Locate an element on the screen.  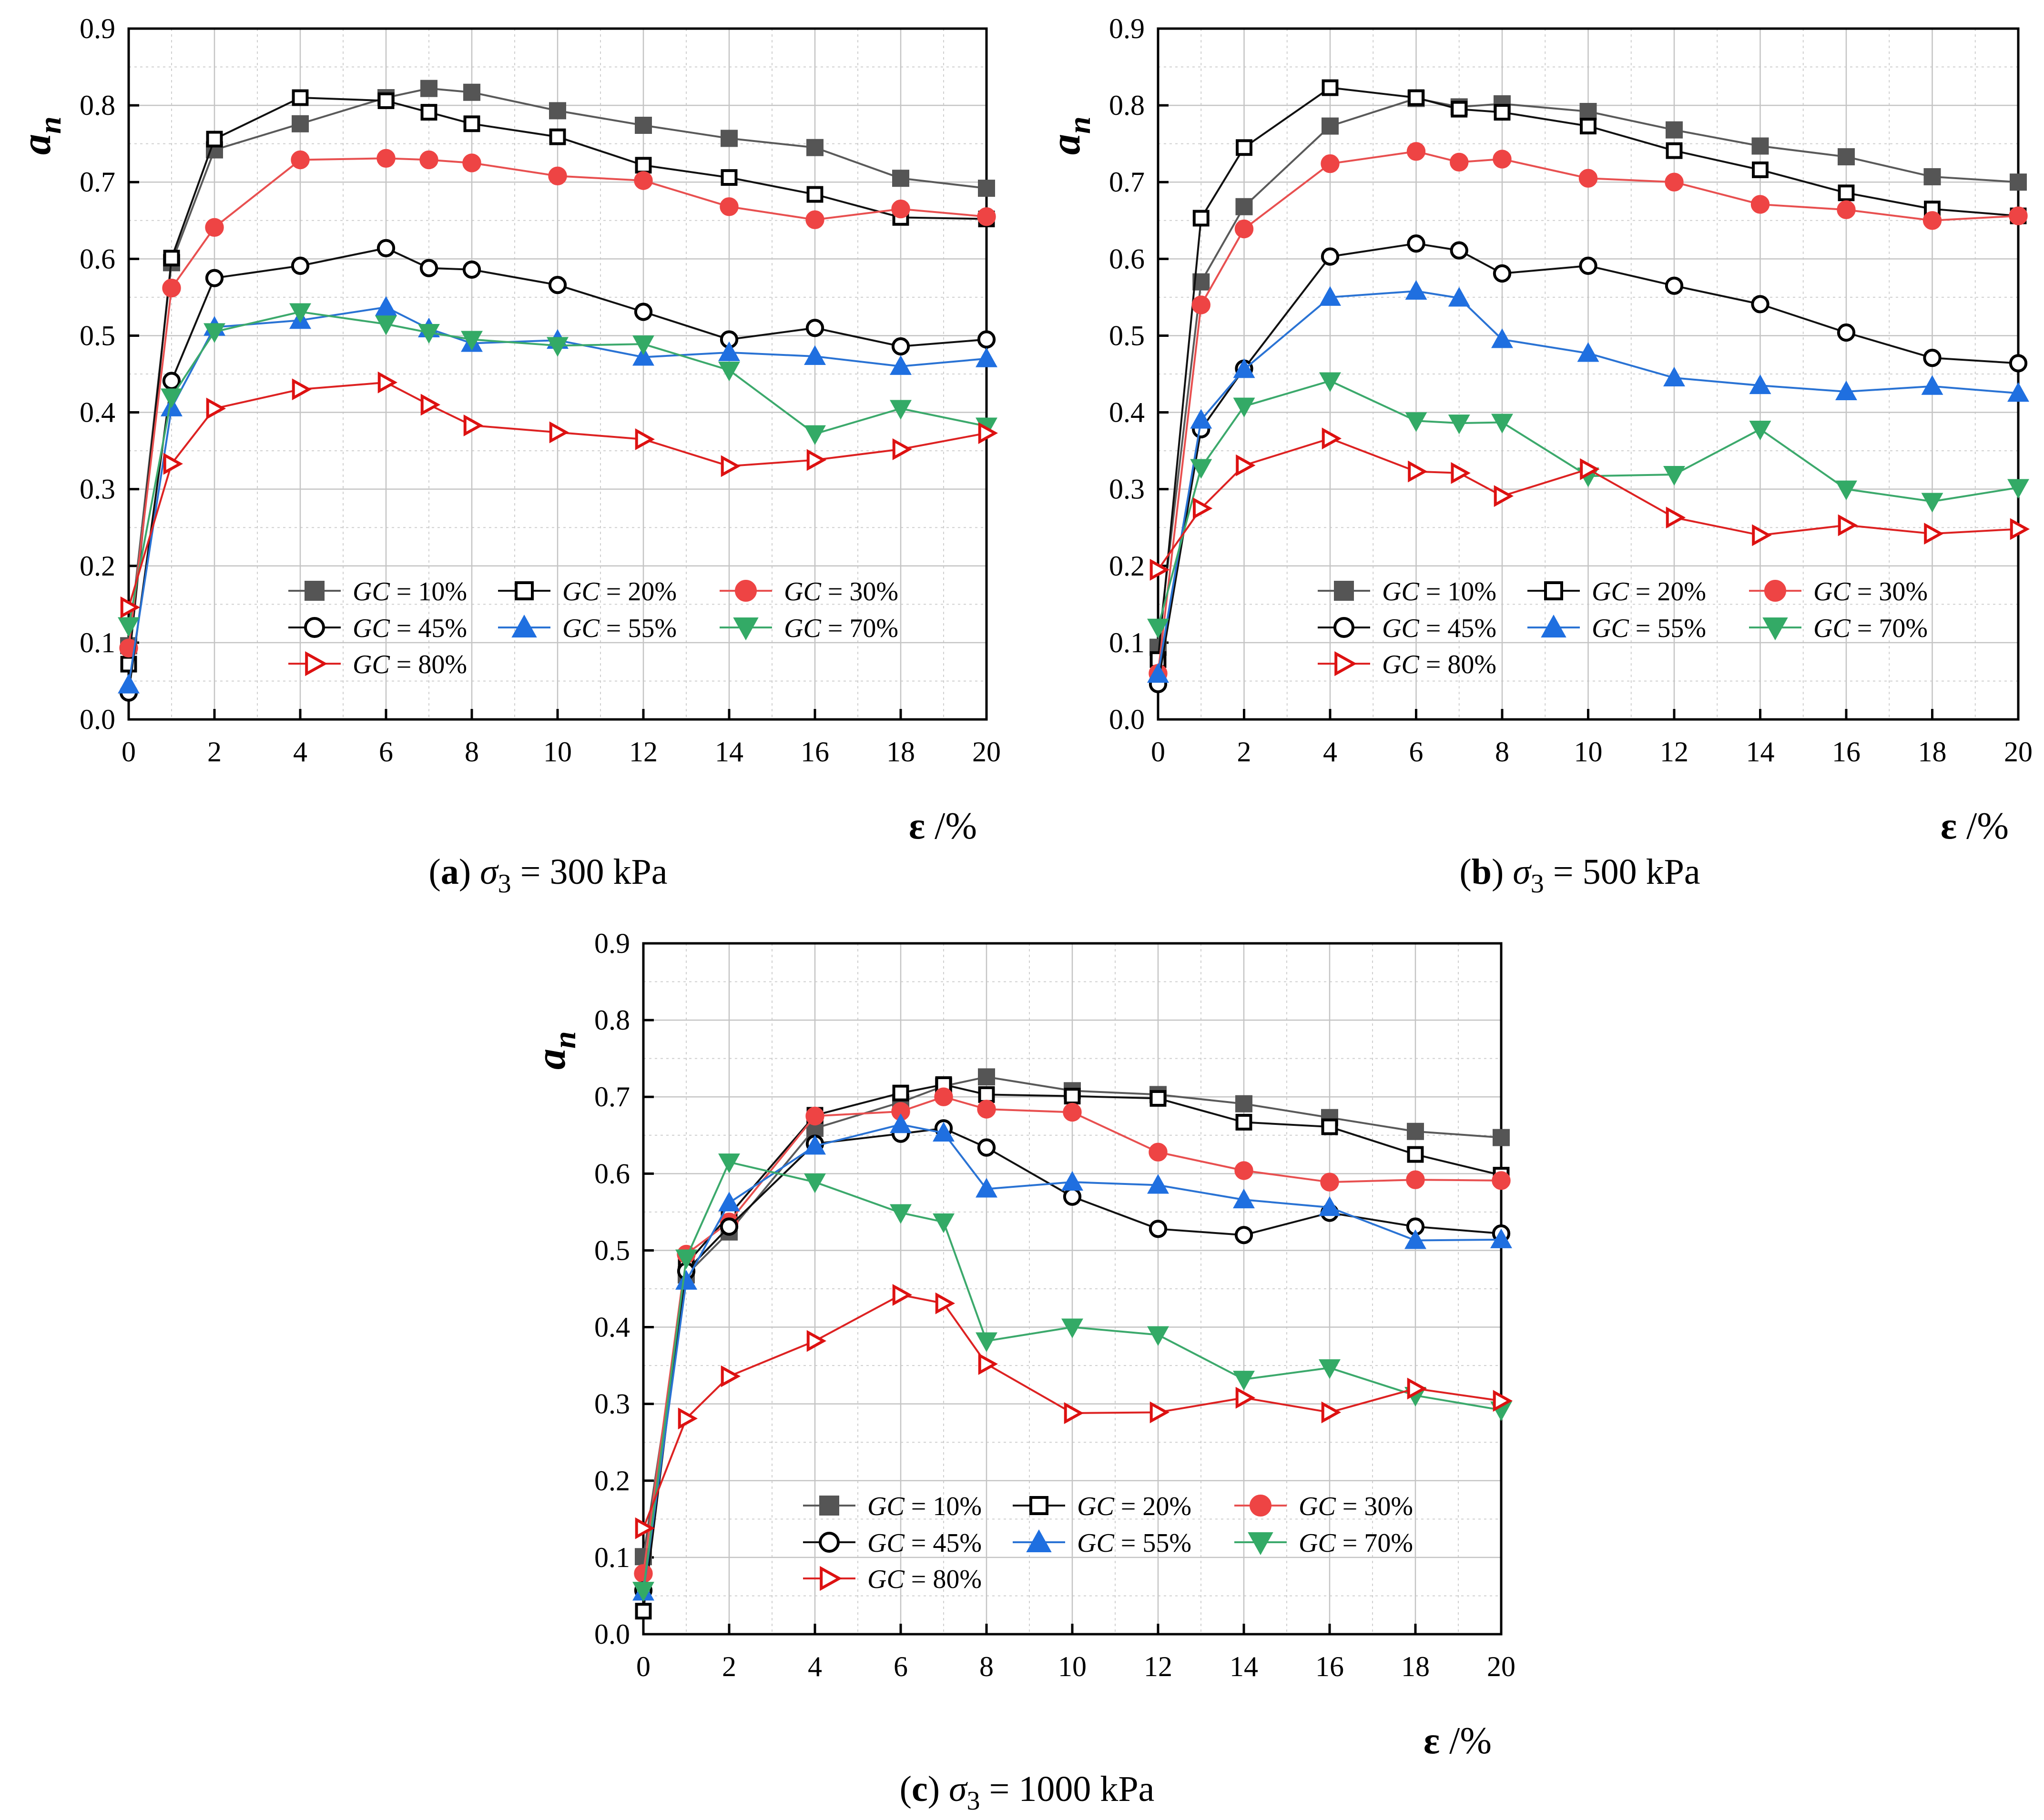
legend-label: GC = 30% is located at coordinates (1356, 1506).